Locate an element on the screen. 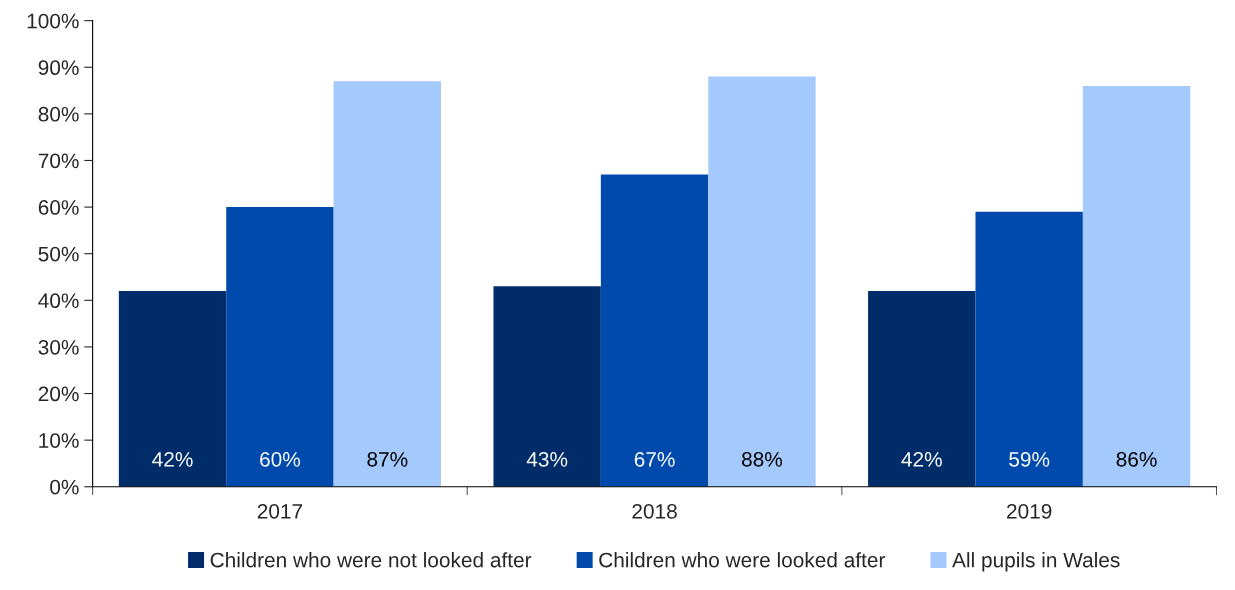  x-tick-label: 2019 is located at coordinates (1029, 511).